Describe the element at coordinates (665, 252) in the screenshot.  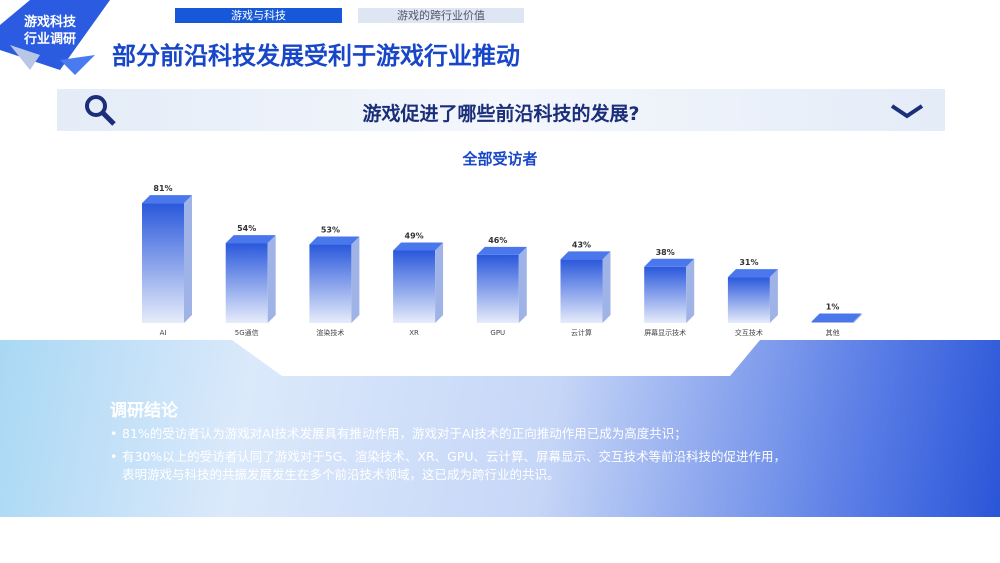
I see `data-label: 38%` at that location.